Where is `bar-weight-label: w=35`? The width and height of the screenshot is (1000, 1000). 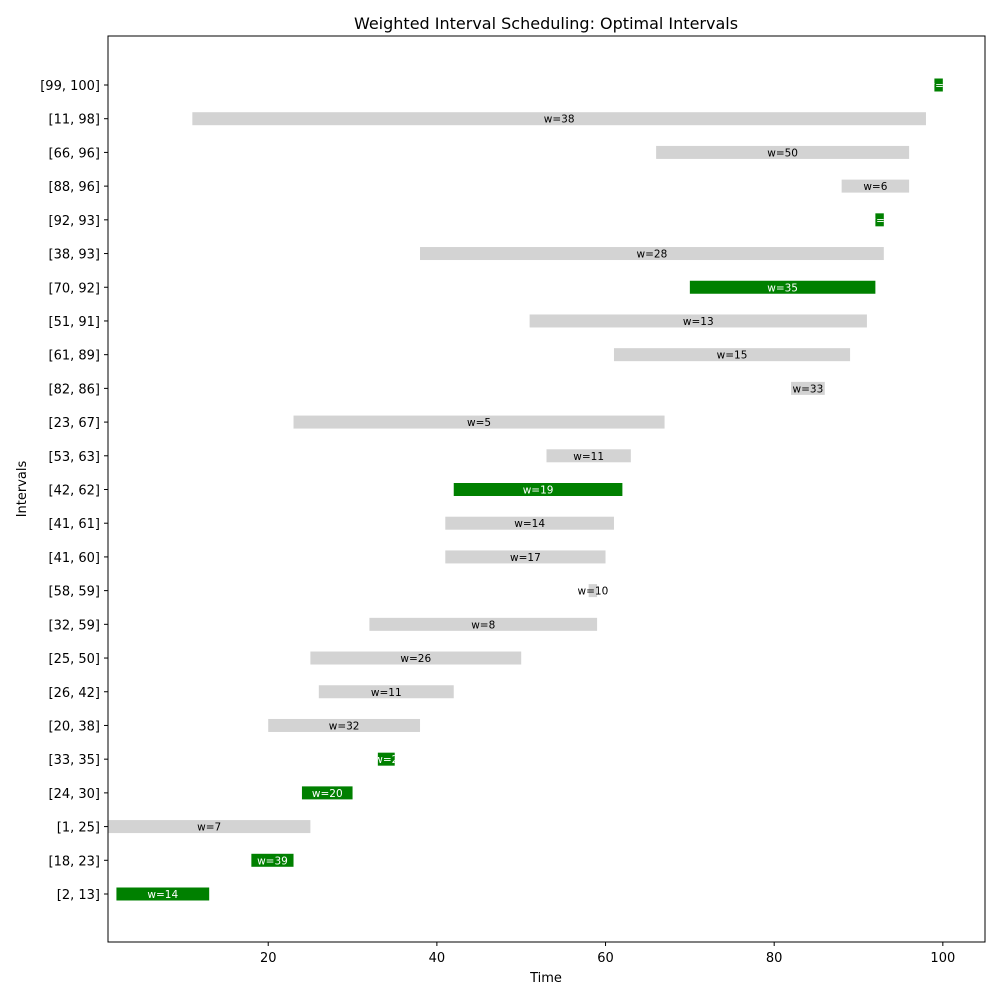 bar-weight-label: w=35 is located at coordinates (782, 288).